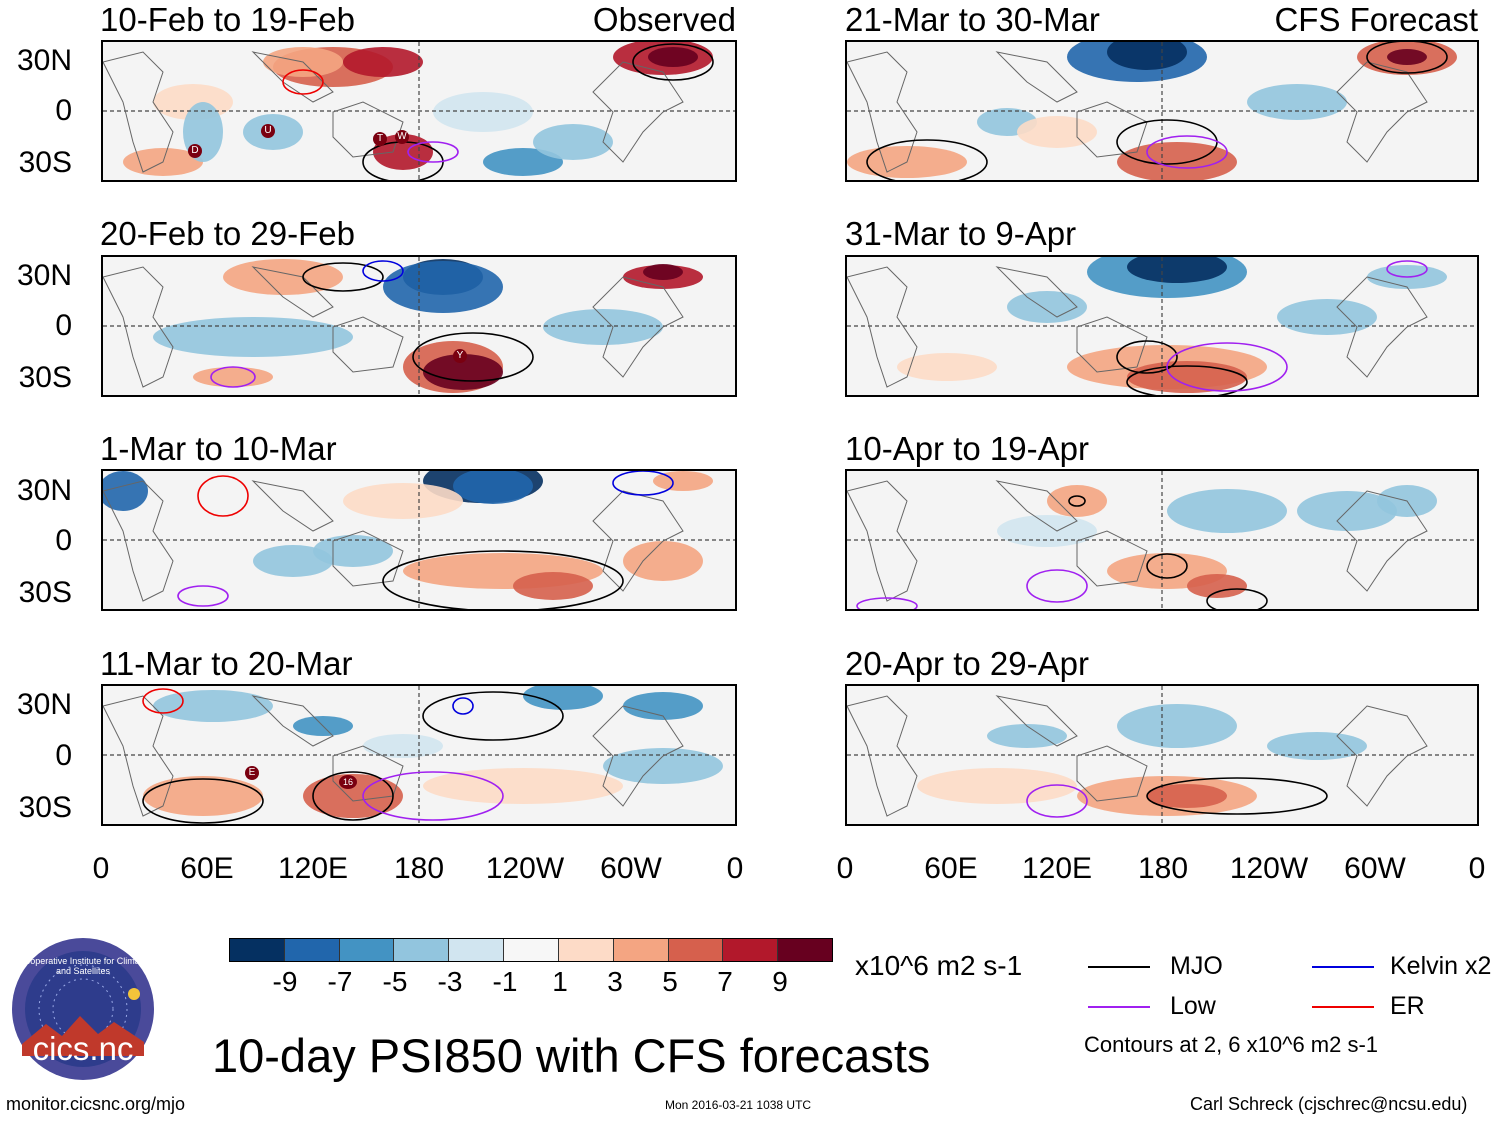 The image size is (1510, 1121). Describe the element at coordinates (560, 981) in the screenshot. I see `colorbar-label: 1` at that location.